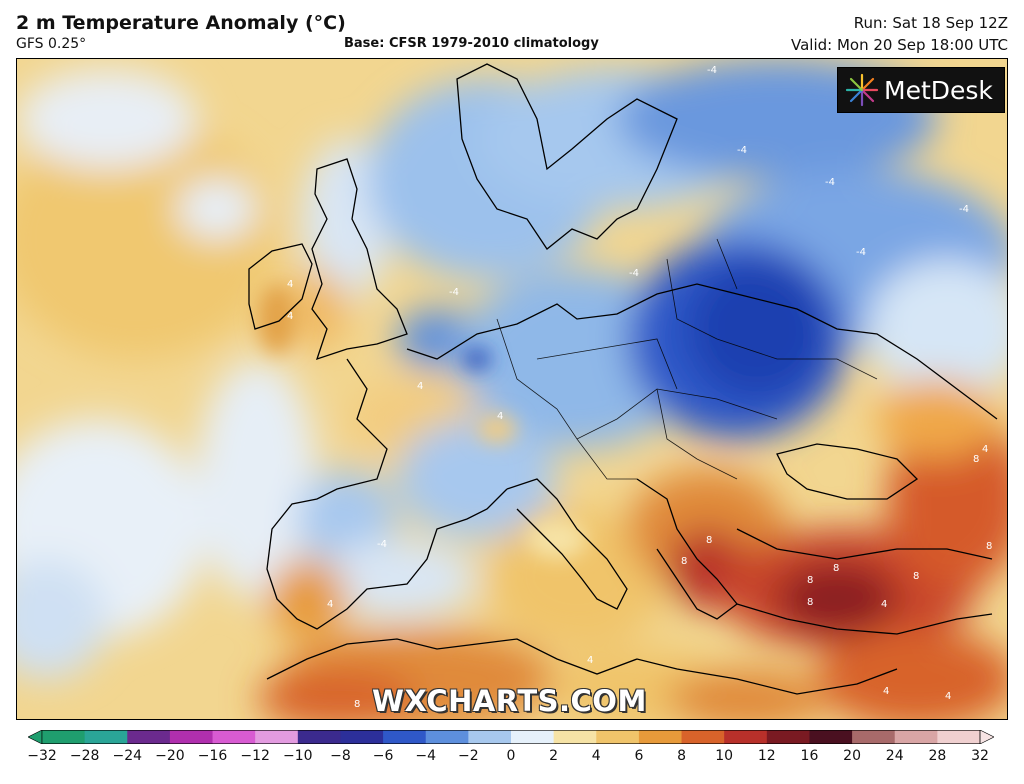 The height and width of the screenshot is (784, 1024). Describe the element at coordinates (35, 737) in the screenshot. I see `colorbar-min-arrow` at that location.